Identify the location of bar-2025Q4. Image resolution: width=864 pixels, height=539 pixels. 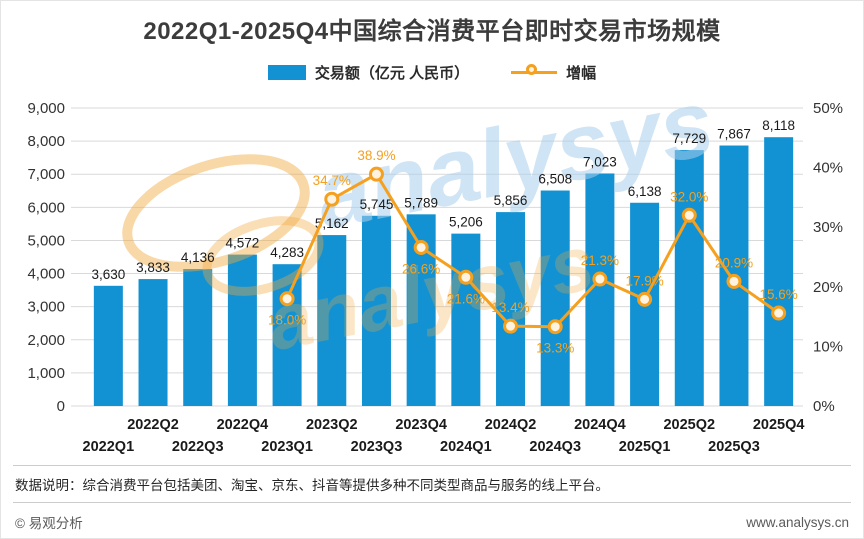
(779, 272).